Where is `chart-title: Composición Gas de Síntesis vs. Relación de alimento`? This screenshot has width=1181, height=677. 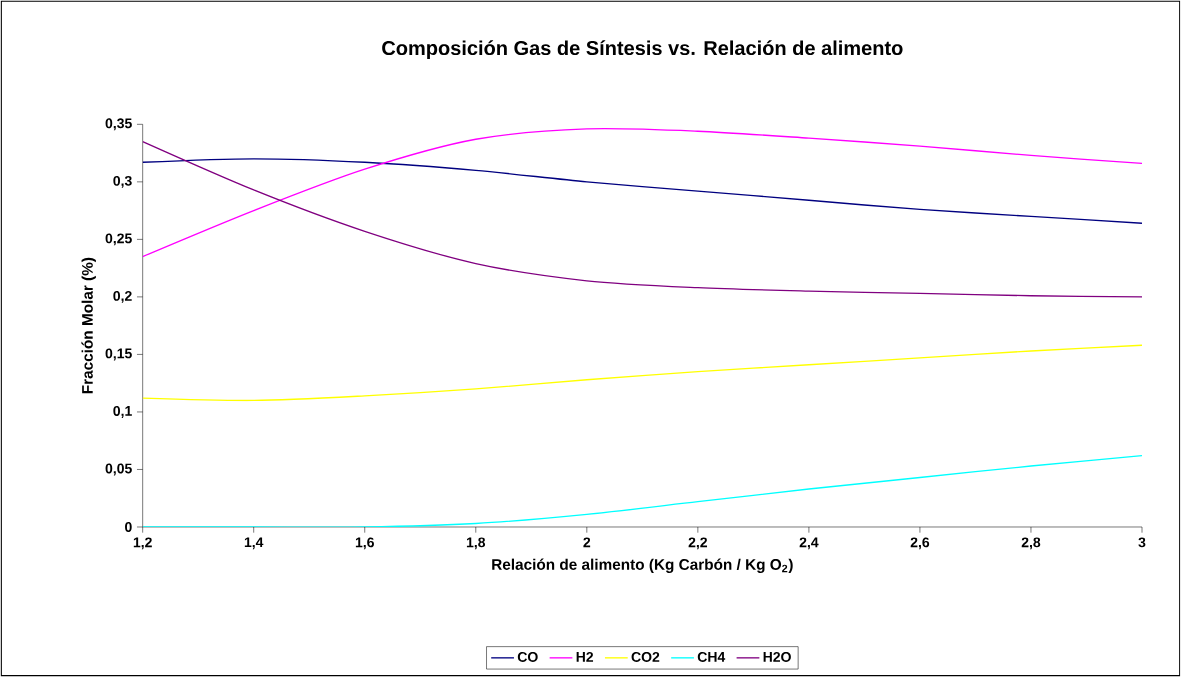
chart-title: Composición Gas de Síntesis vs. Relación de alimento is located at coordinates (642, 50).